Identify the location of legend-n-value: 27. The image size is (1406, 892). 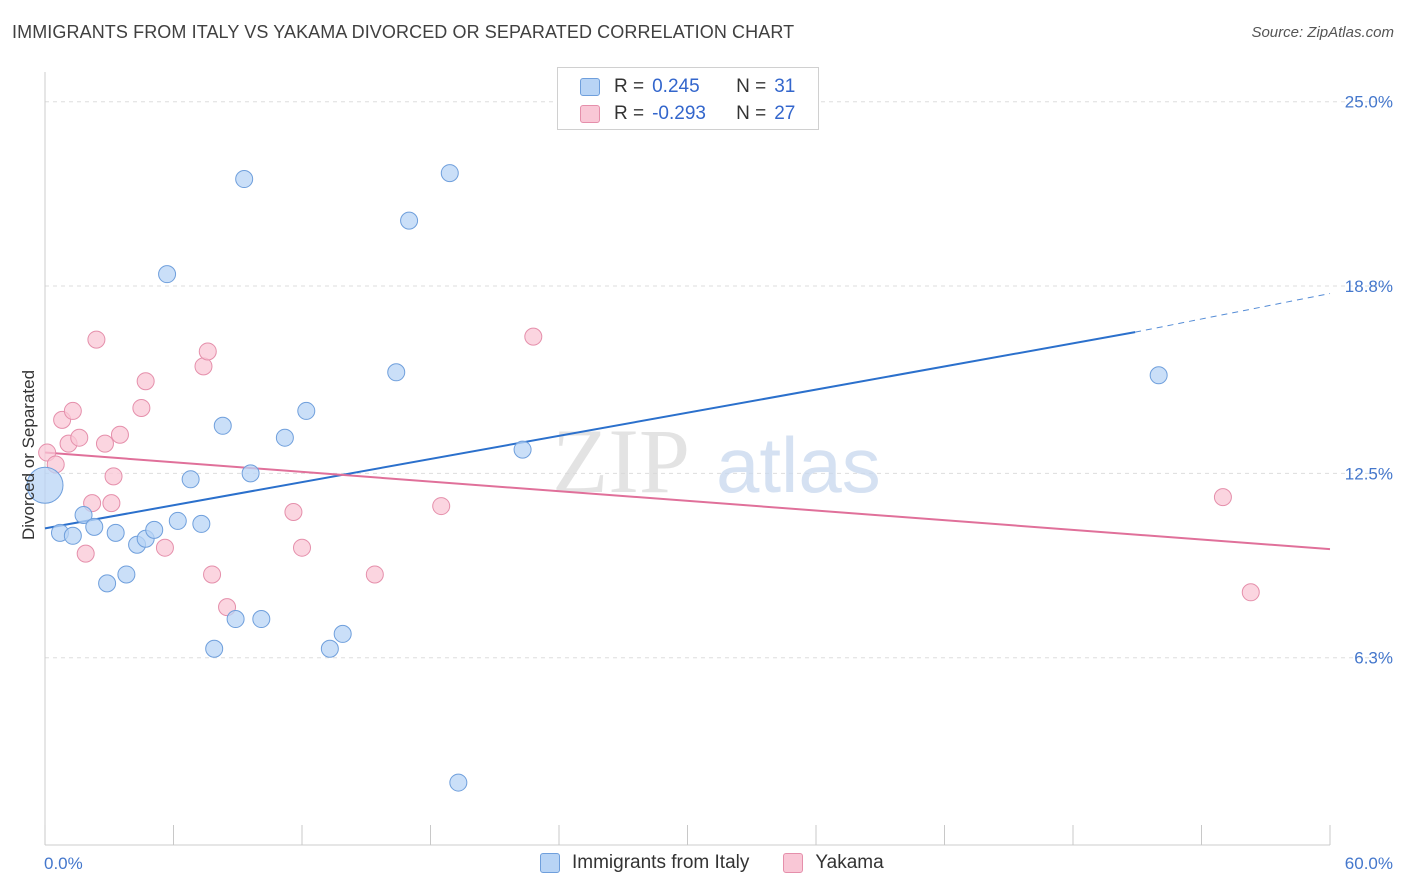
(785, 113).